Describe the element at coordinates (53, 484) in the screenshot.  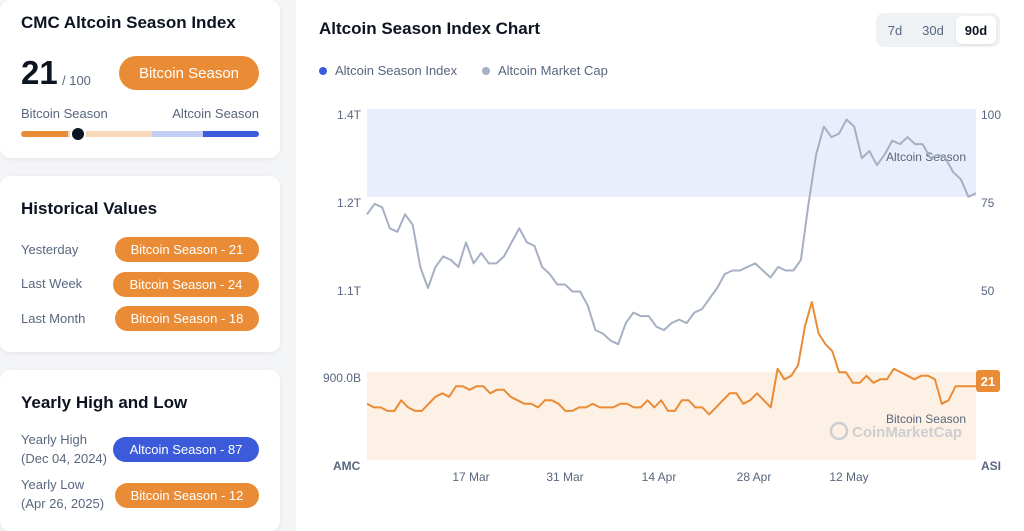
I see `yearly-low-label: Yearly Low` at that location.